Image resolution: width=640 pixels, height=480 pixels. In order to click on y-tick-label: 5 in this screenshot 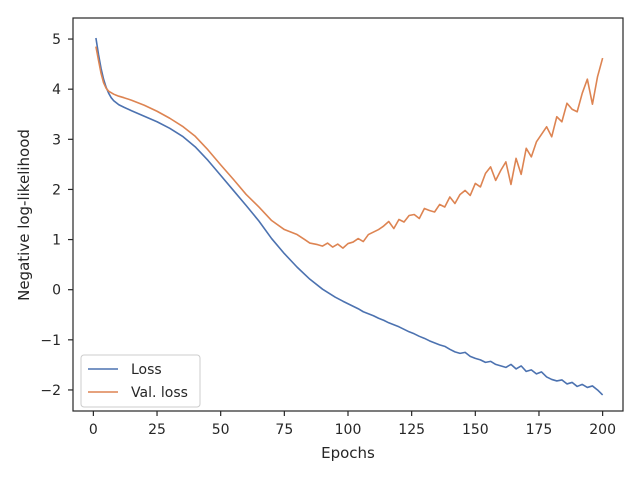, I will do `click(56, 40)`.